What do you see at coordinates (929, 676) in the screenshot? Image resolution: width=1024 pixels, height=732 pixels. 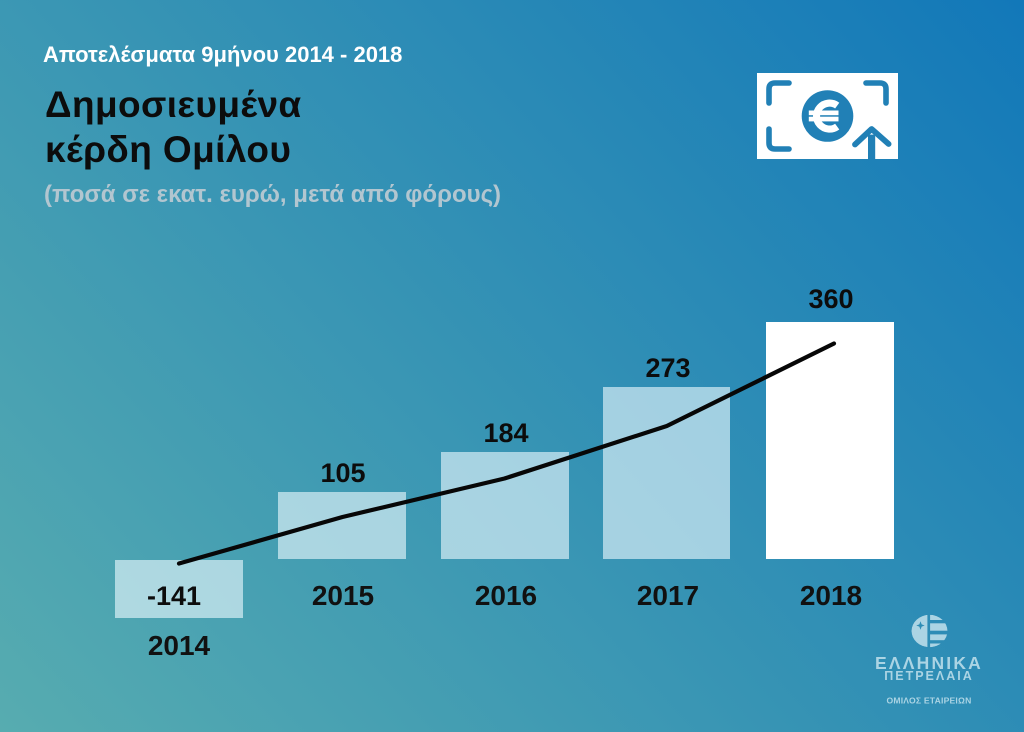 I see `svg-text: ΠΕΤΡΕΛΑΙΑ` at bounding box center [929, 676].